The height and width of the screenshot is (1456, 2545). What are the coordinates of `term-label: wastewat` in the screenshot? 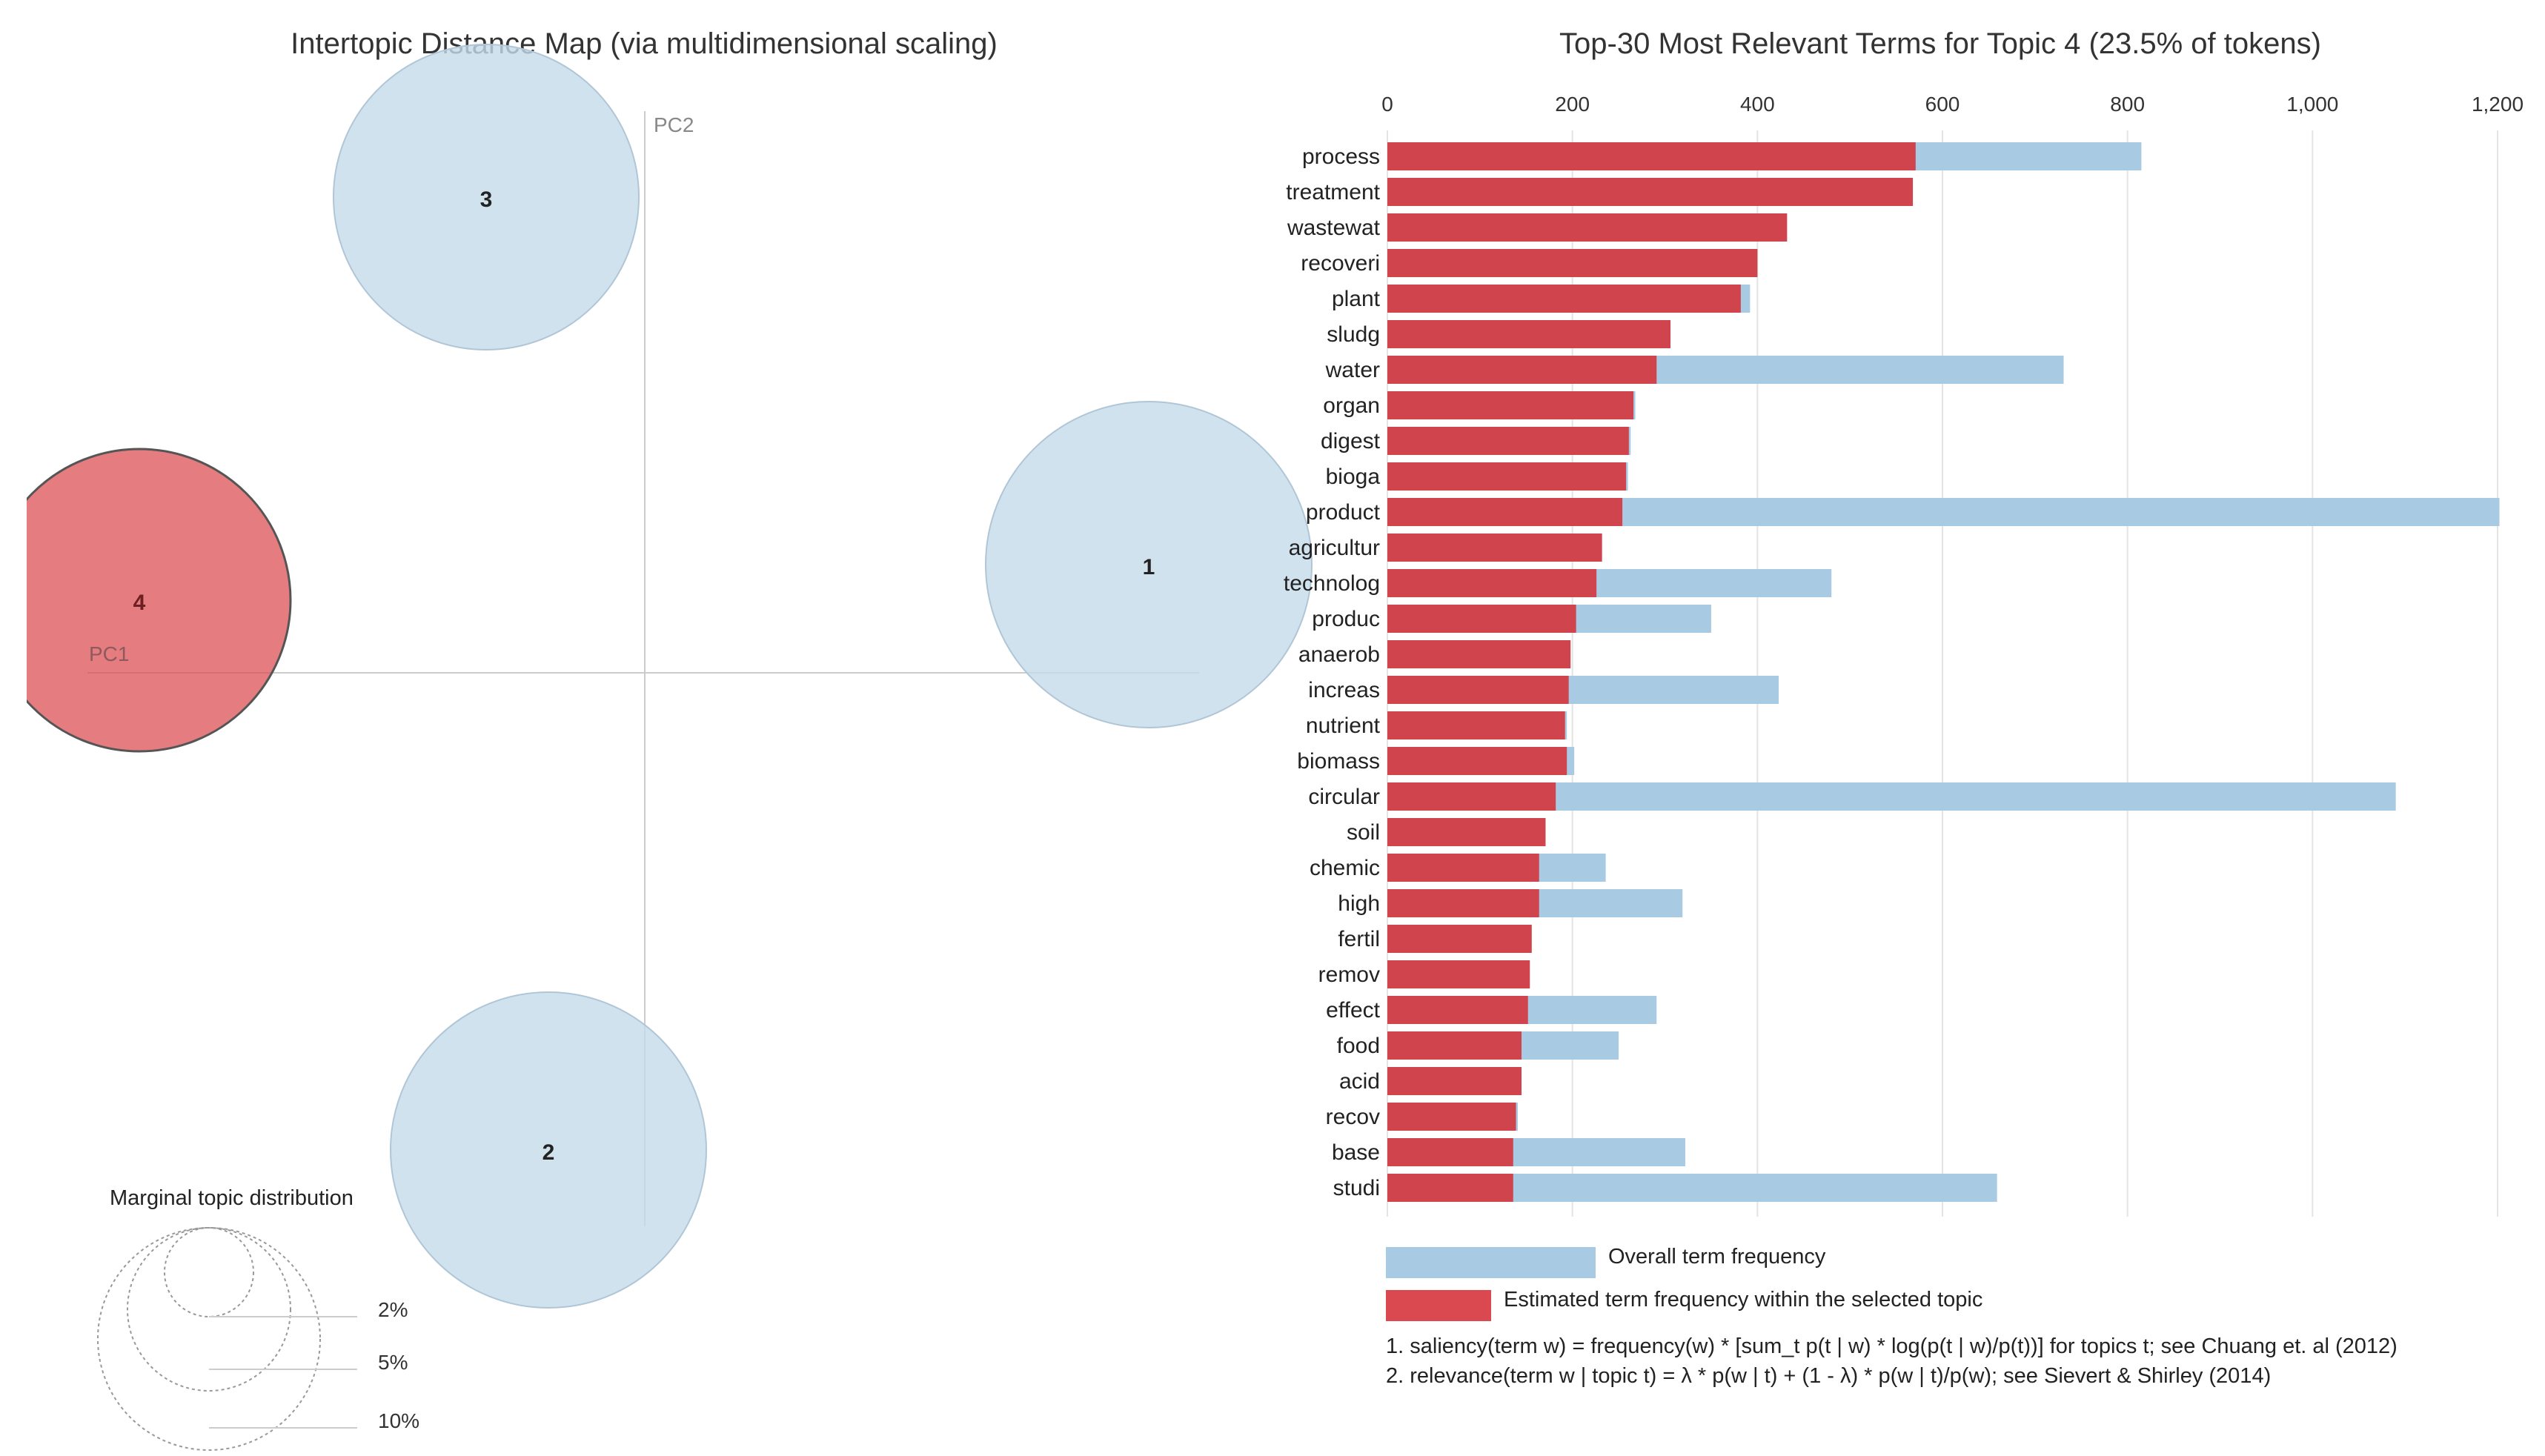 It's located at (1334, 228).